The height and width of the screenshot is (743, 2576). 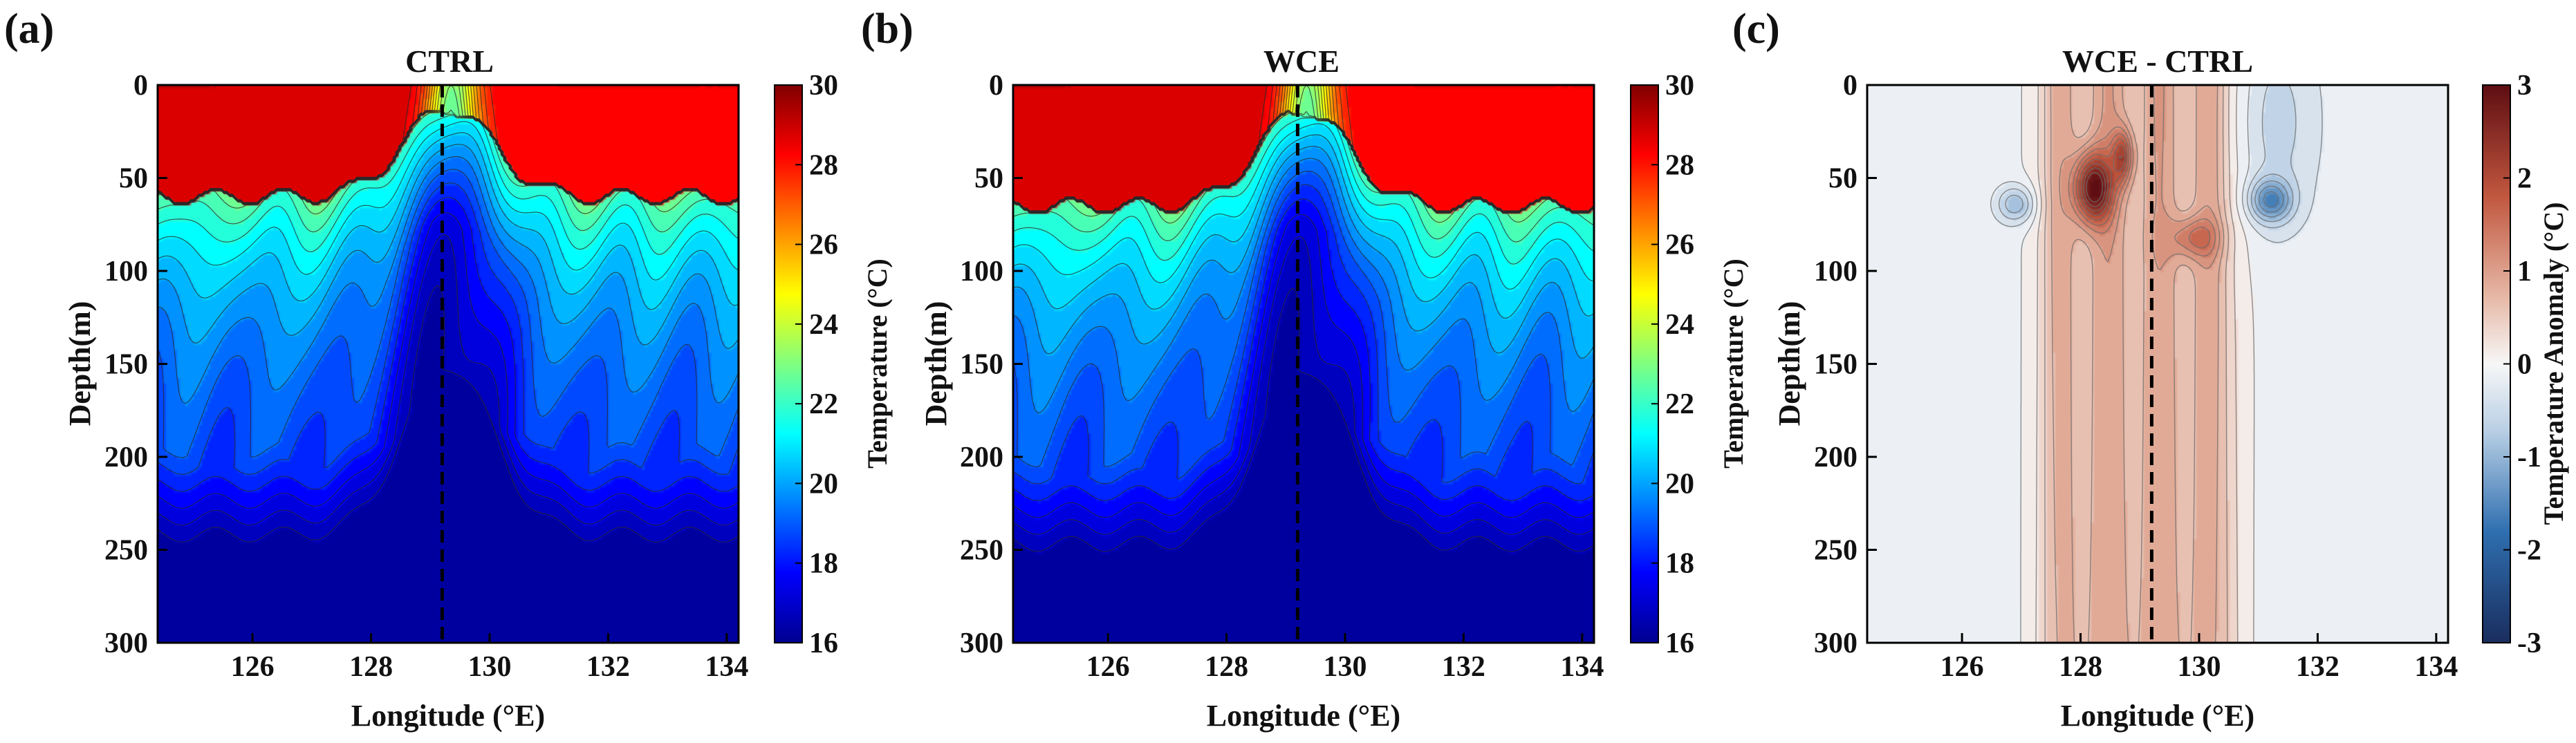 I want to click on x-axis-label-b: Longitude (°E), so click(x=1303, y=716).